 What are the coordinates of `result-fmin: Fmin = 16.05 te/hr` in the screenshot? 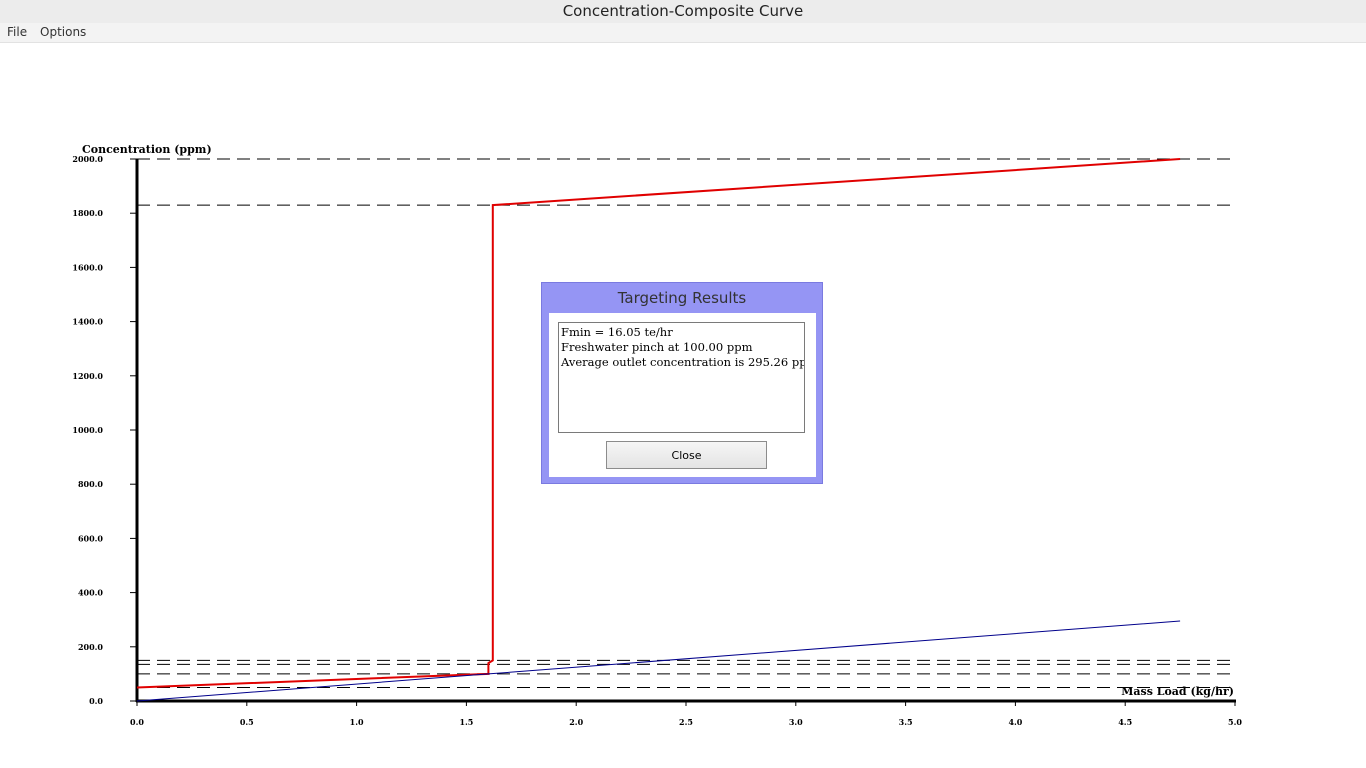 It's located at (617, 332).